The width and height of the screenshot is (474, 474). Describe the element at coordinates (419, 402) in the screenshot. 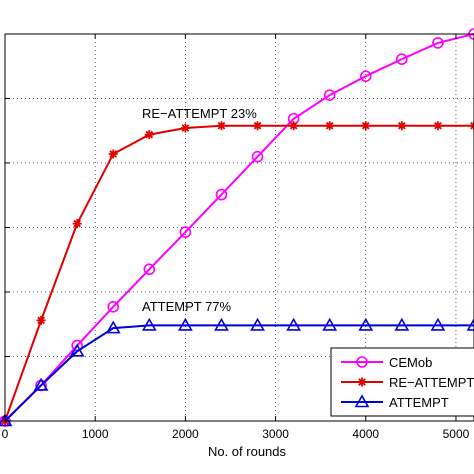

I see `legend-label: ATTEMPT` at that location.